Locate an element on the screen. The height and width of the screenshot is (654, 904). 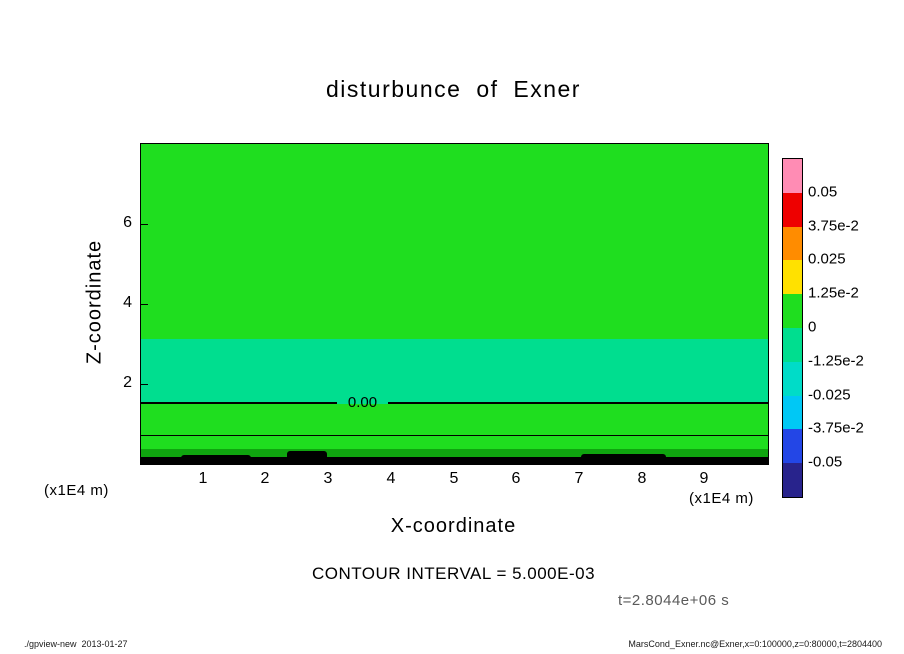
x-unit-label-right: (x1E4 m) is located at coordinates (721, 498).